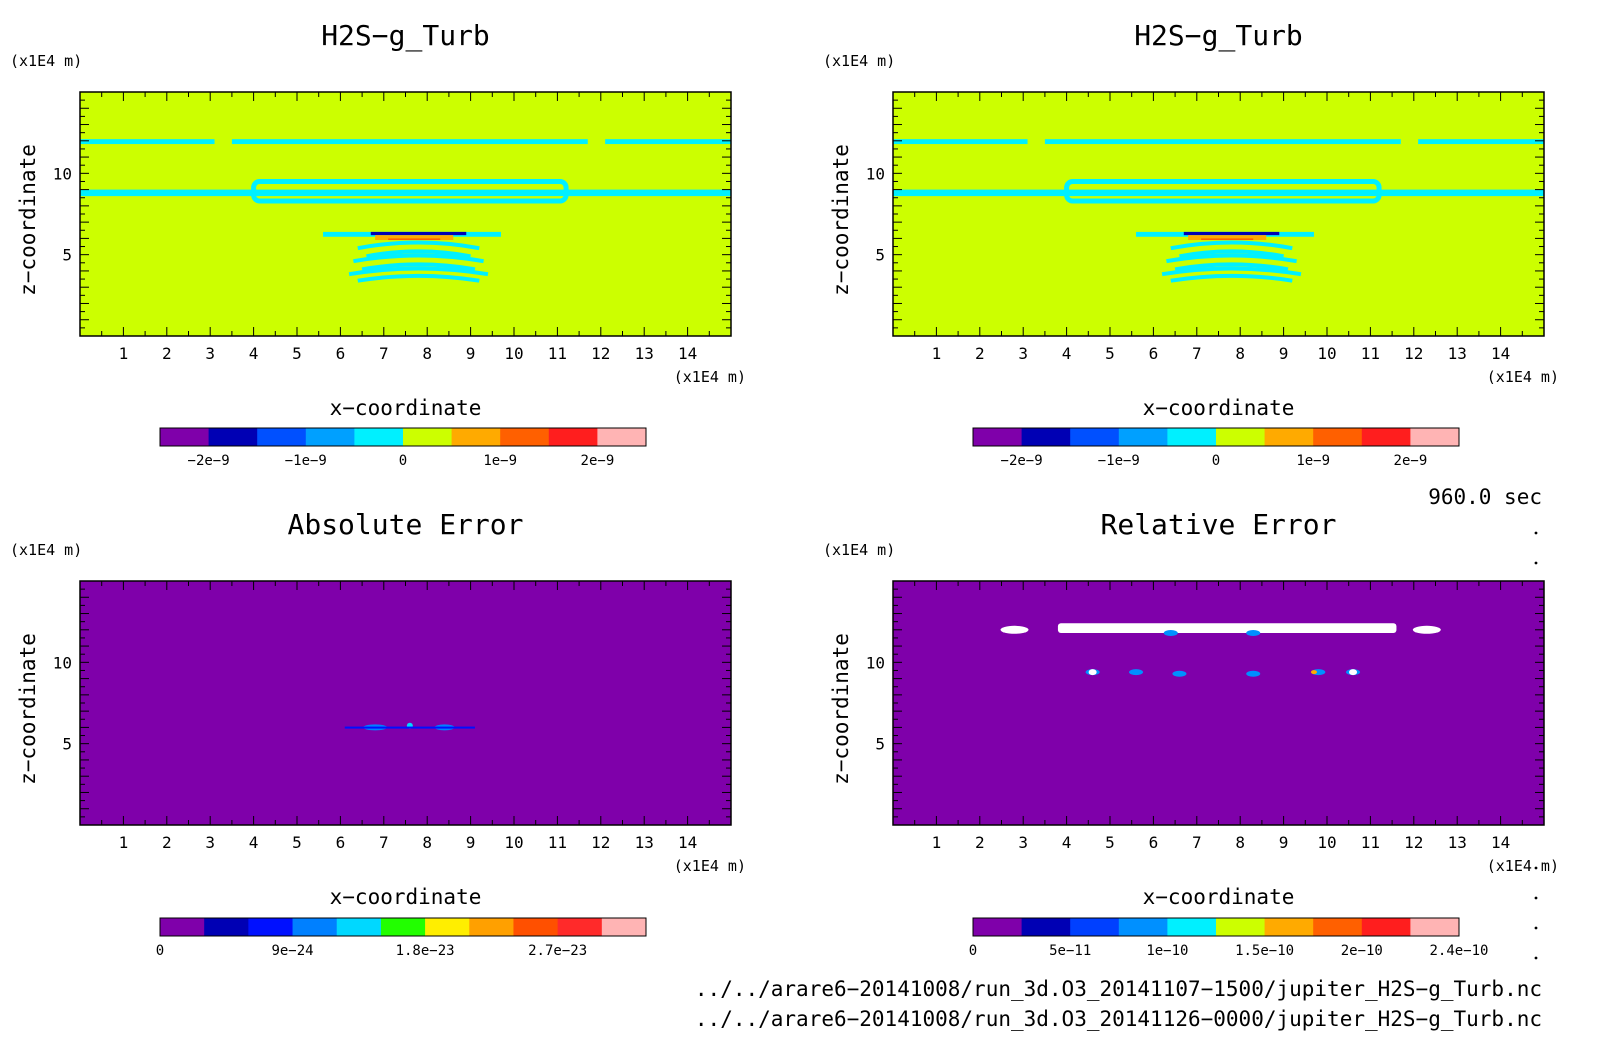  Describe the element at coordinates (859, 550) in the screenshot. I see `y-unit-label: (x1E4 m)` at that location.